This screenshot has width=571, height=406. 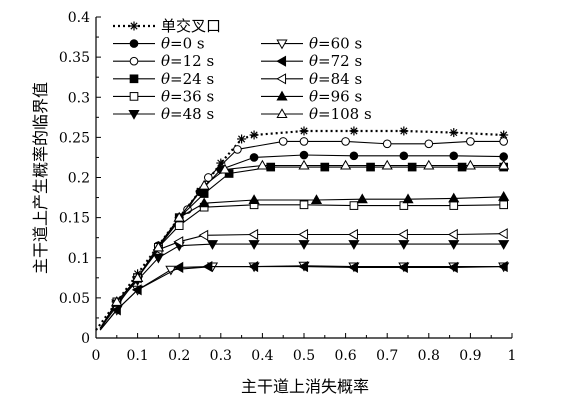 What do you see at coordinates (163, 96) in the screenshot?
I see `legend-item: θ=36 s` at bounding box center [163, 96].